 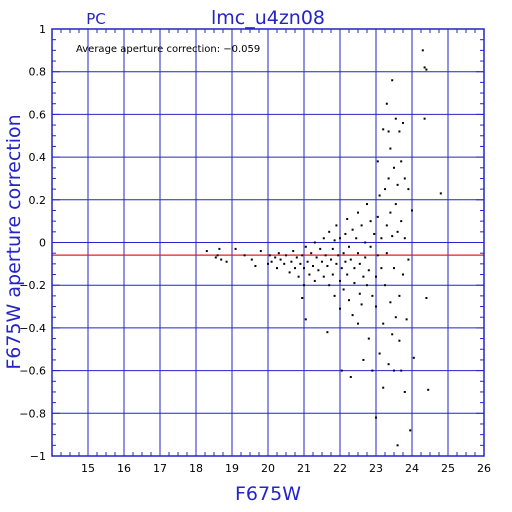 What do you see at coordinates (38, 72) in the screenshot?
I see `y-tick-label: 0.8` at bounding box center [38, 72].